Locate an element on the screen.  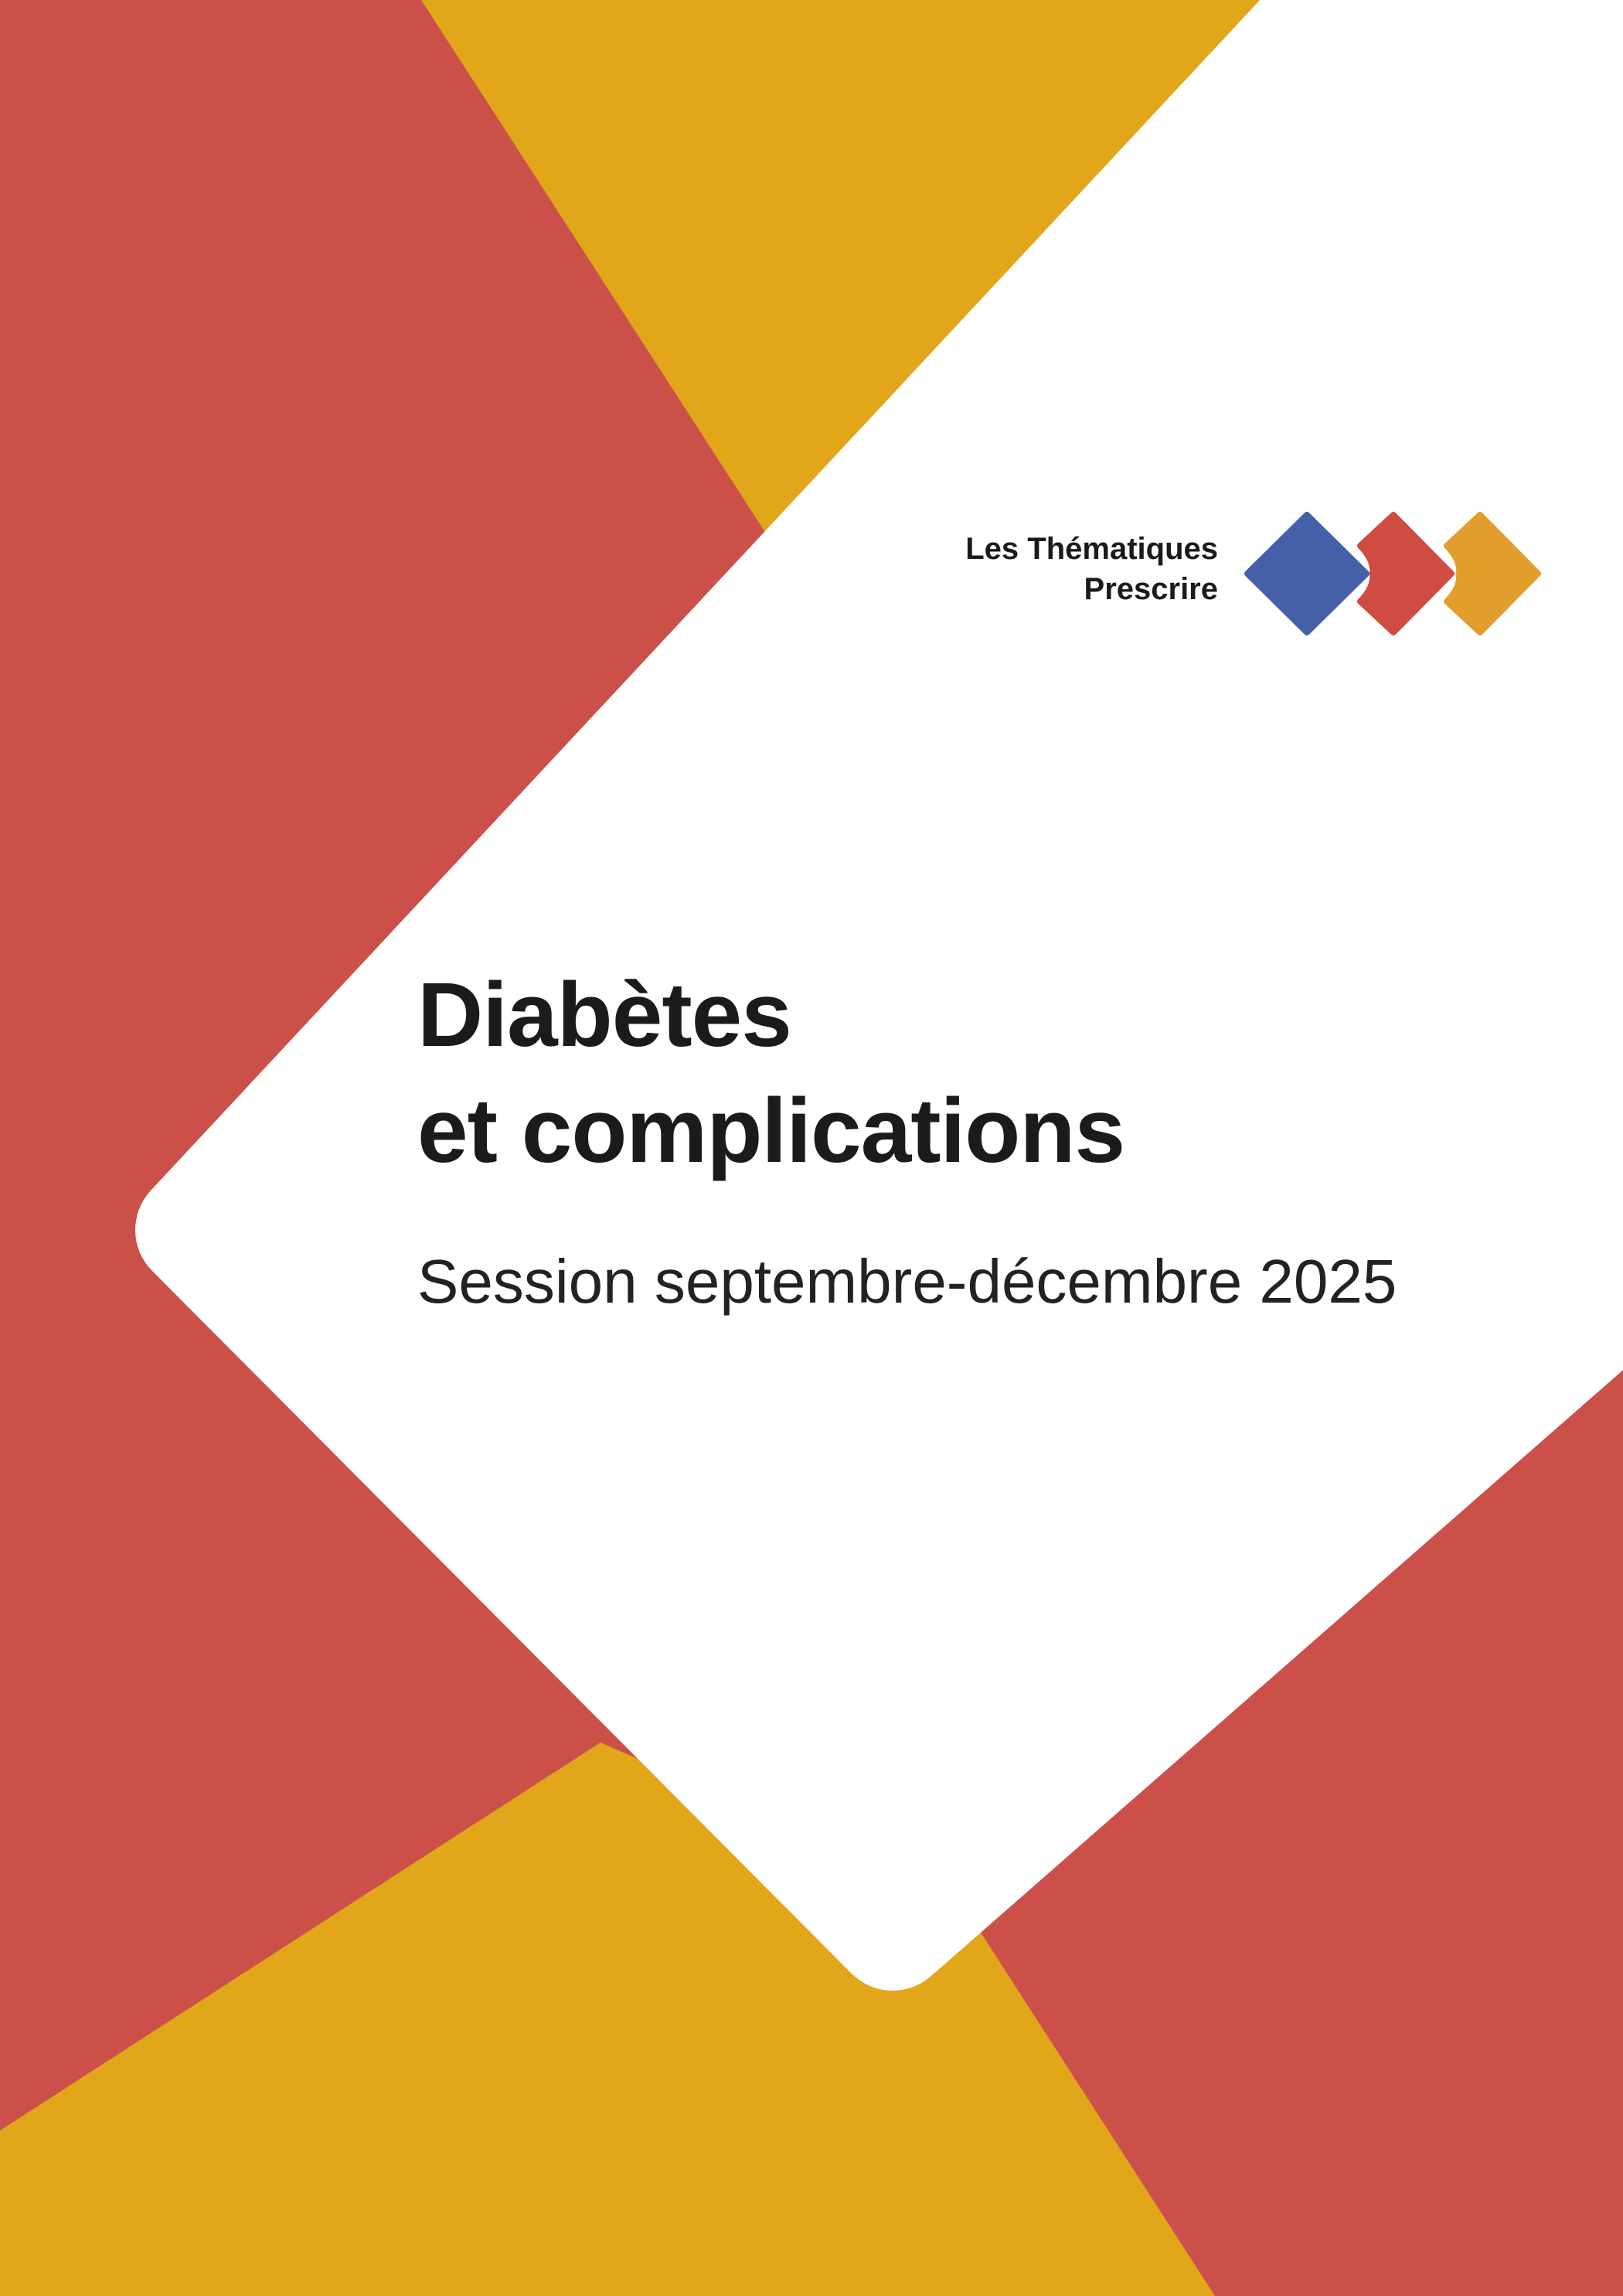
page-title: Diabètes et complications is located at coordinates (771, 1073).